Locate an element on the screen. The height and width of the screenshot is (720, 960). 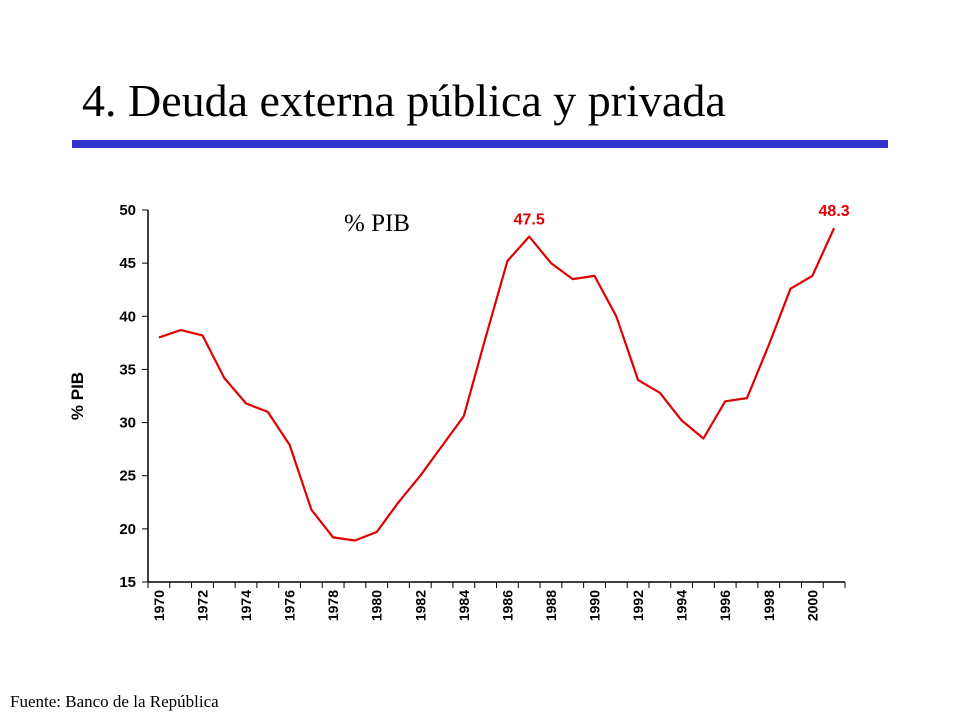
title-underline-bar is located at coordinates (480, 144).